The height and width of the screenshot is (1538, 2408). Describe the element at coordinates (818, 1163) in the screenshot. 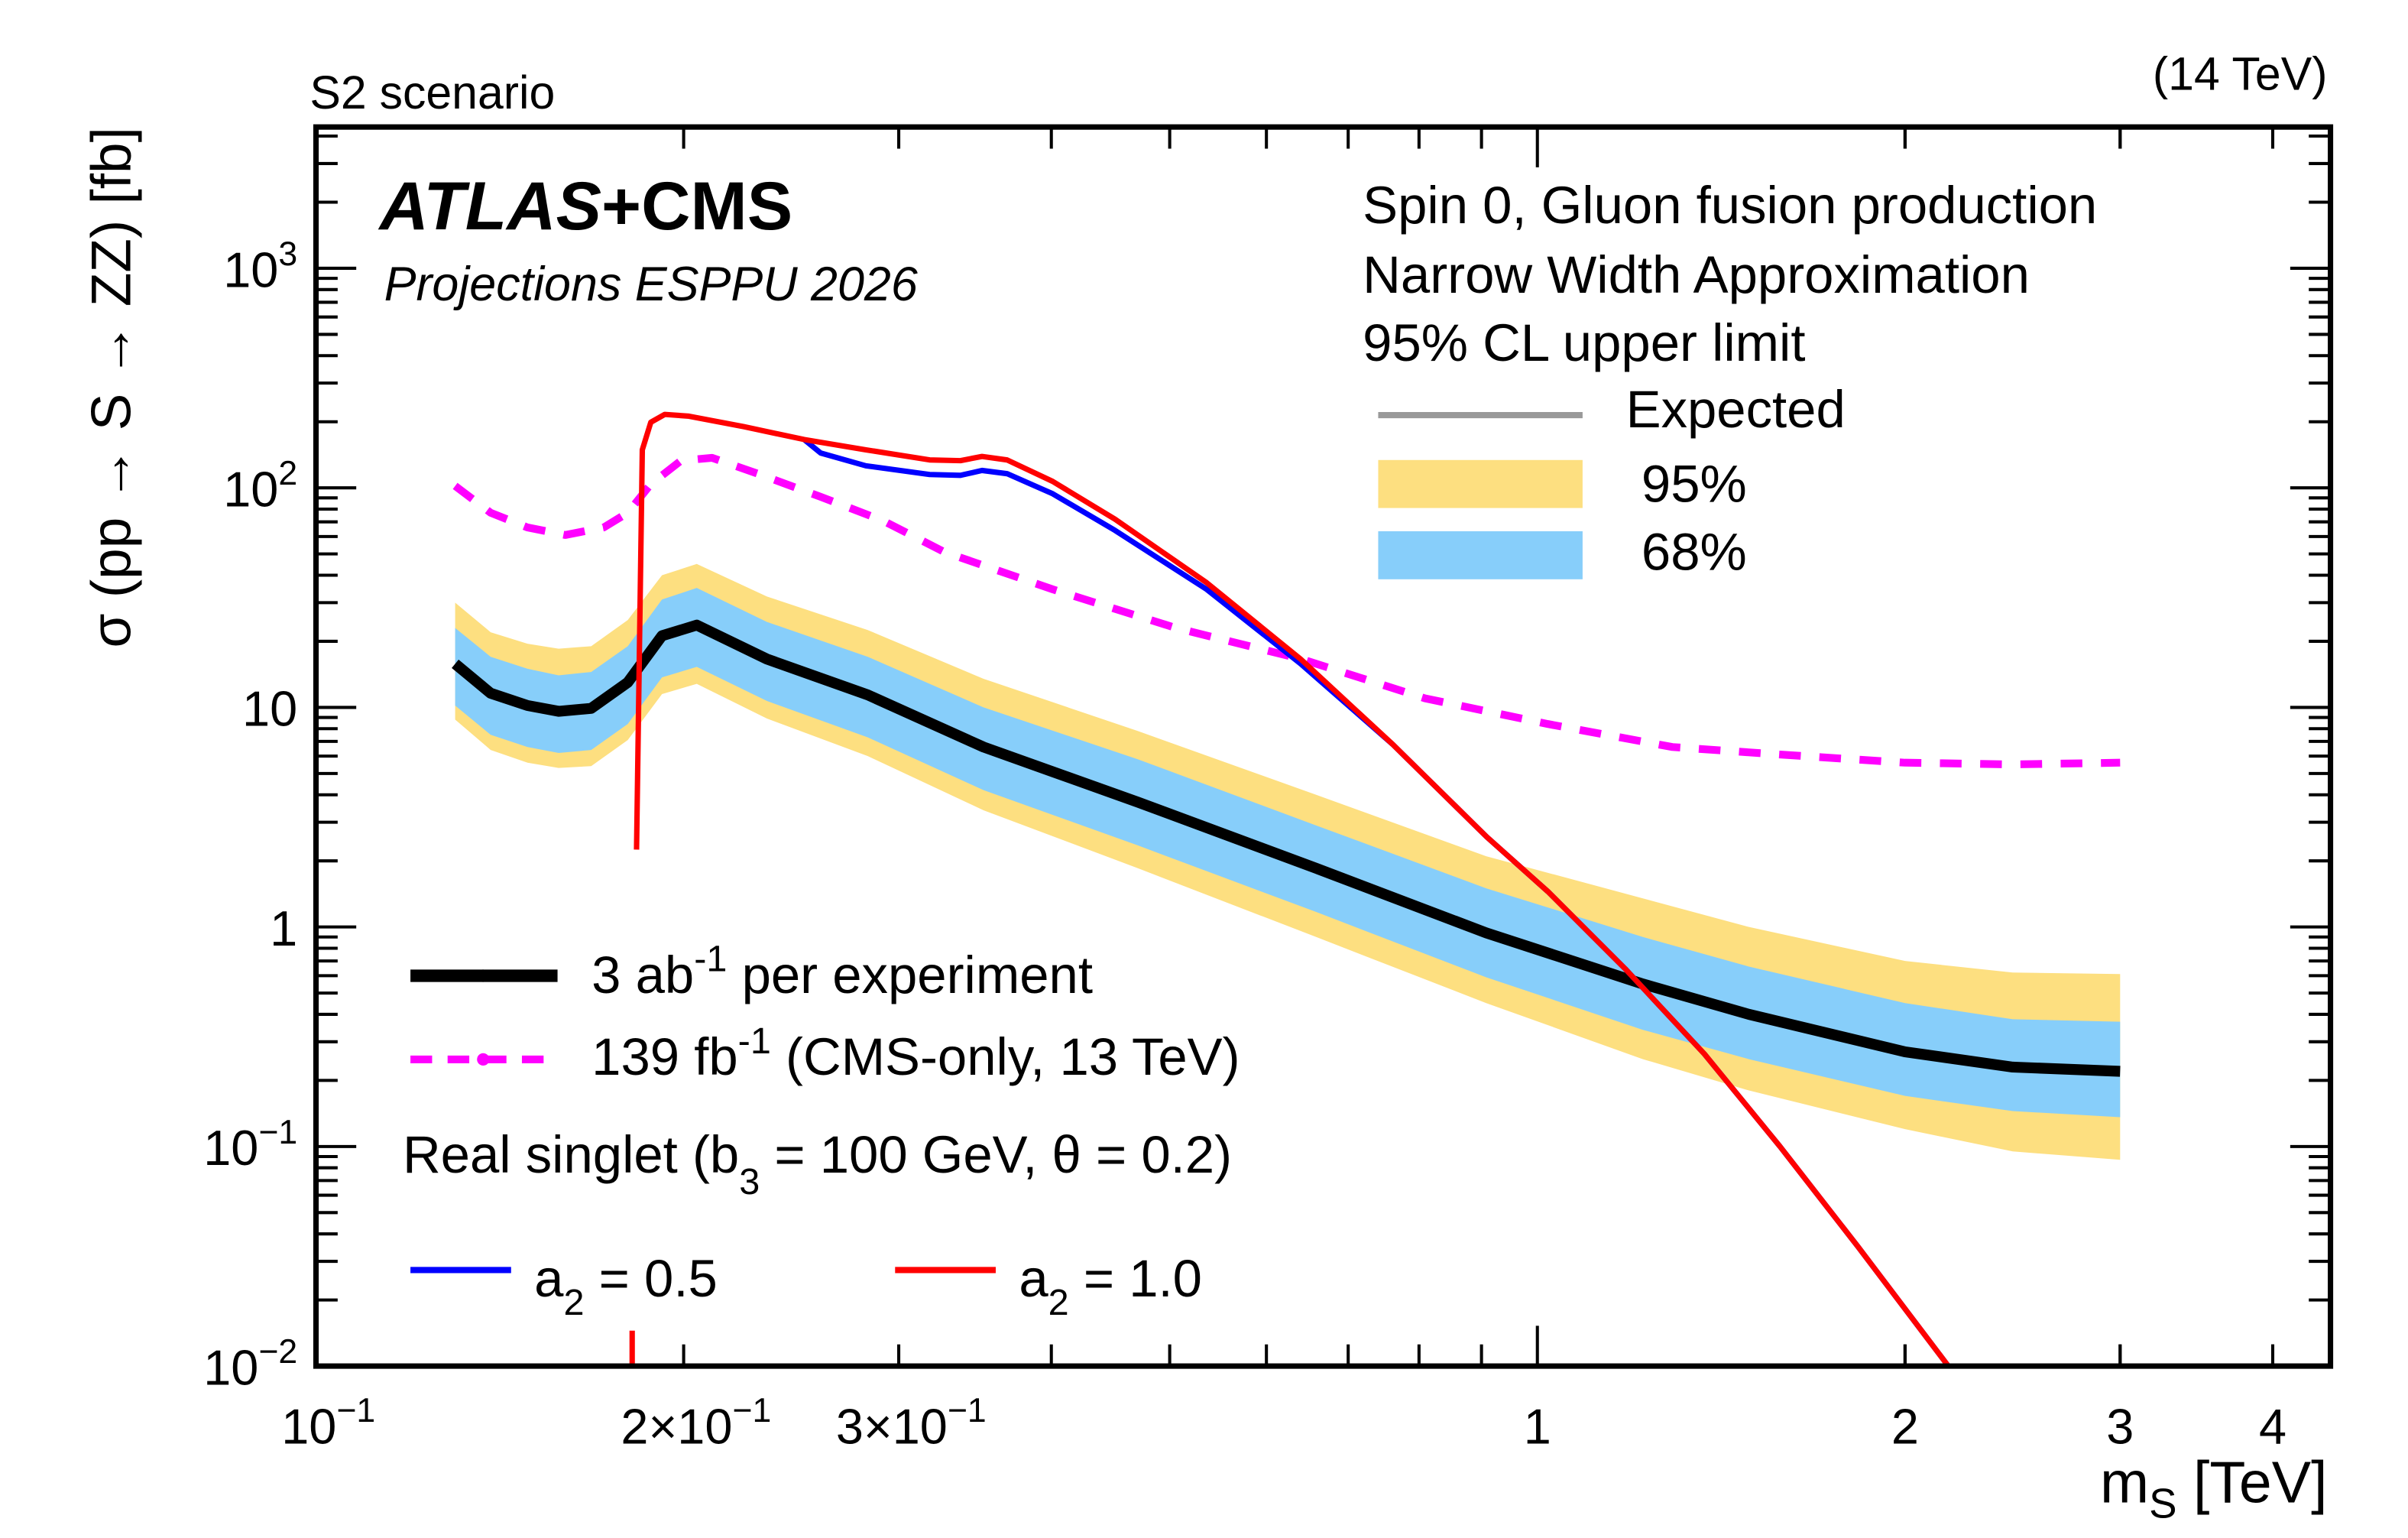

I see `legend-singlet-label: Real singlet (b3 = 100 GeV, θ = 0.2)` at that location.